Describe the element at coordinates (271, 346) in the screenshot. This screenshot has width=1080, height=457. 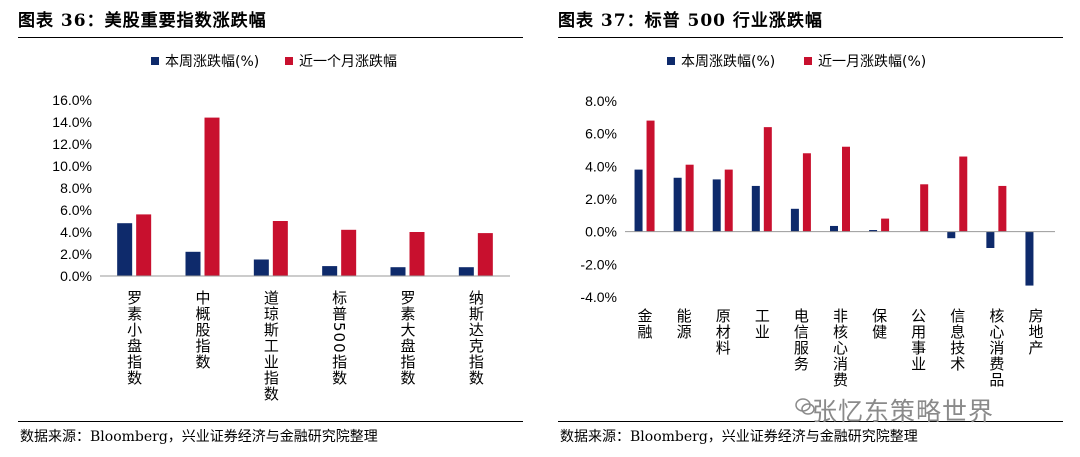
I see `x-category-label: 道琼斯工业指数` at that location.